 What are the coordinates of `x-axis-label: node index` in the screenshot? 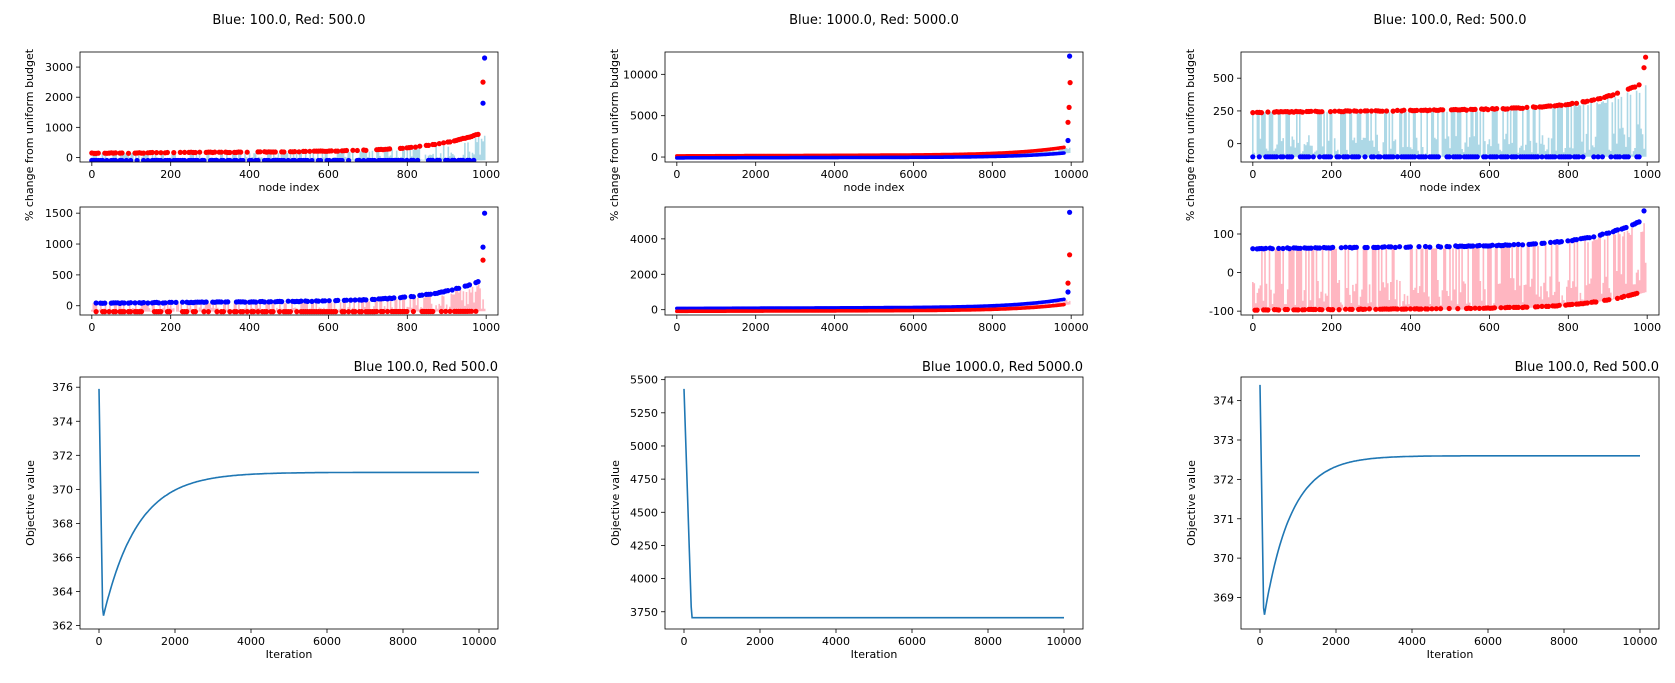 It's located at (874, 187).